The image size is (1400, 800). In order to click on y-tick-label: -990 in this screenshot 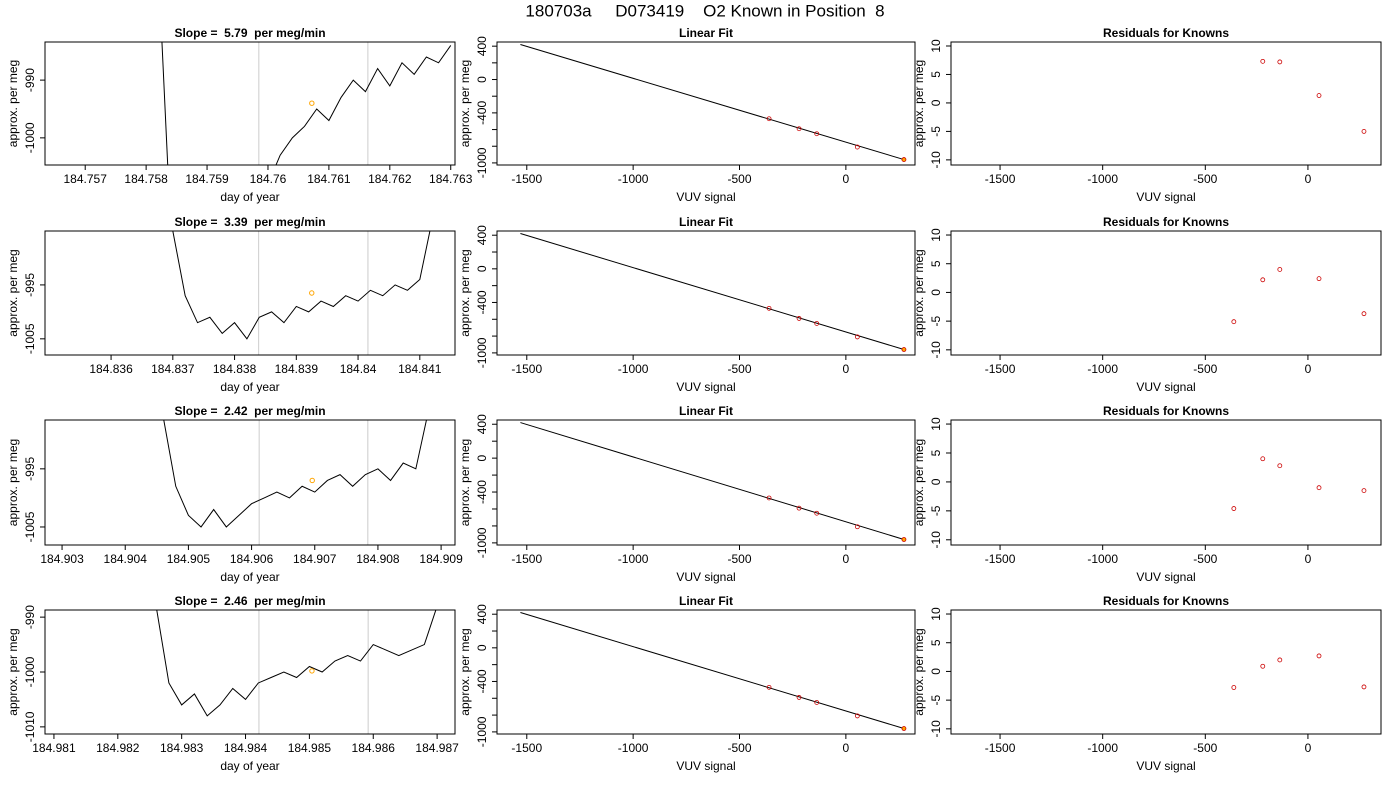, I will do `click(30, 80)`.